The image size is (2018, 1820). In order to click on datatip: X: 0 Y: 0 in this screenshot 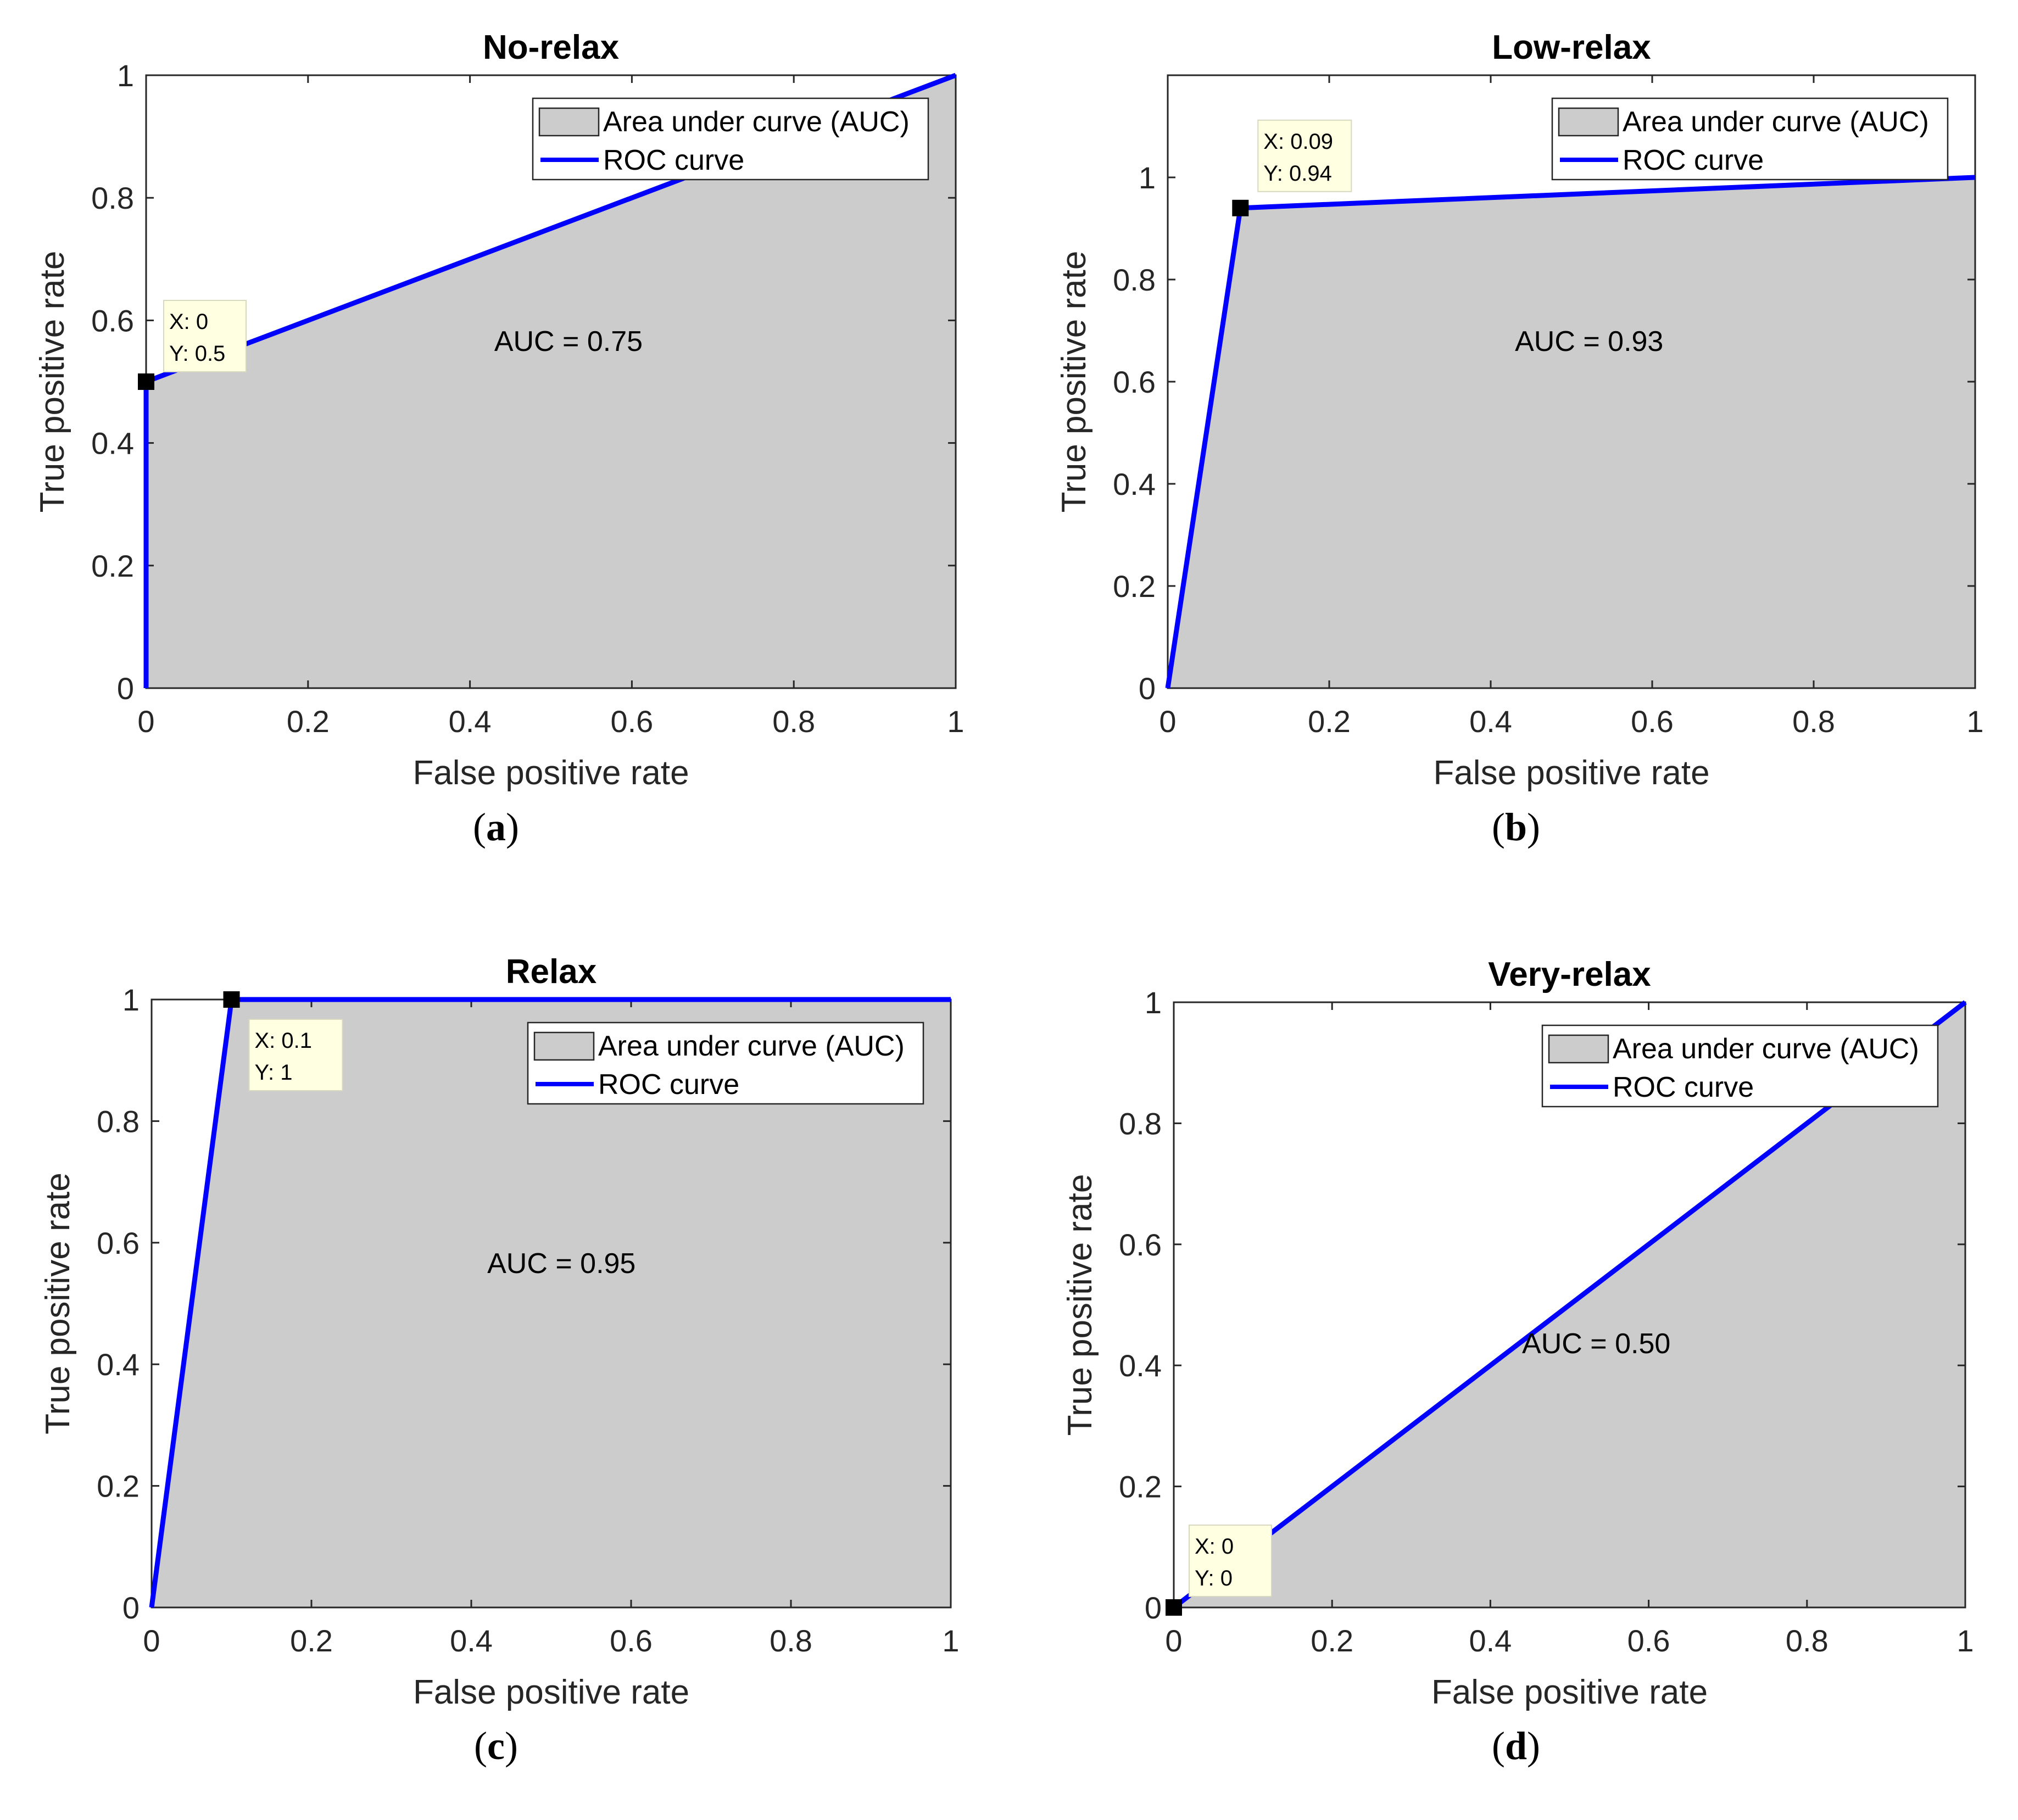, I will do `click(1230, 1561)`.